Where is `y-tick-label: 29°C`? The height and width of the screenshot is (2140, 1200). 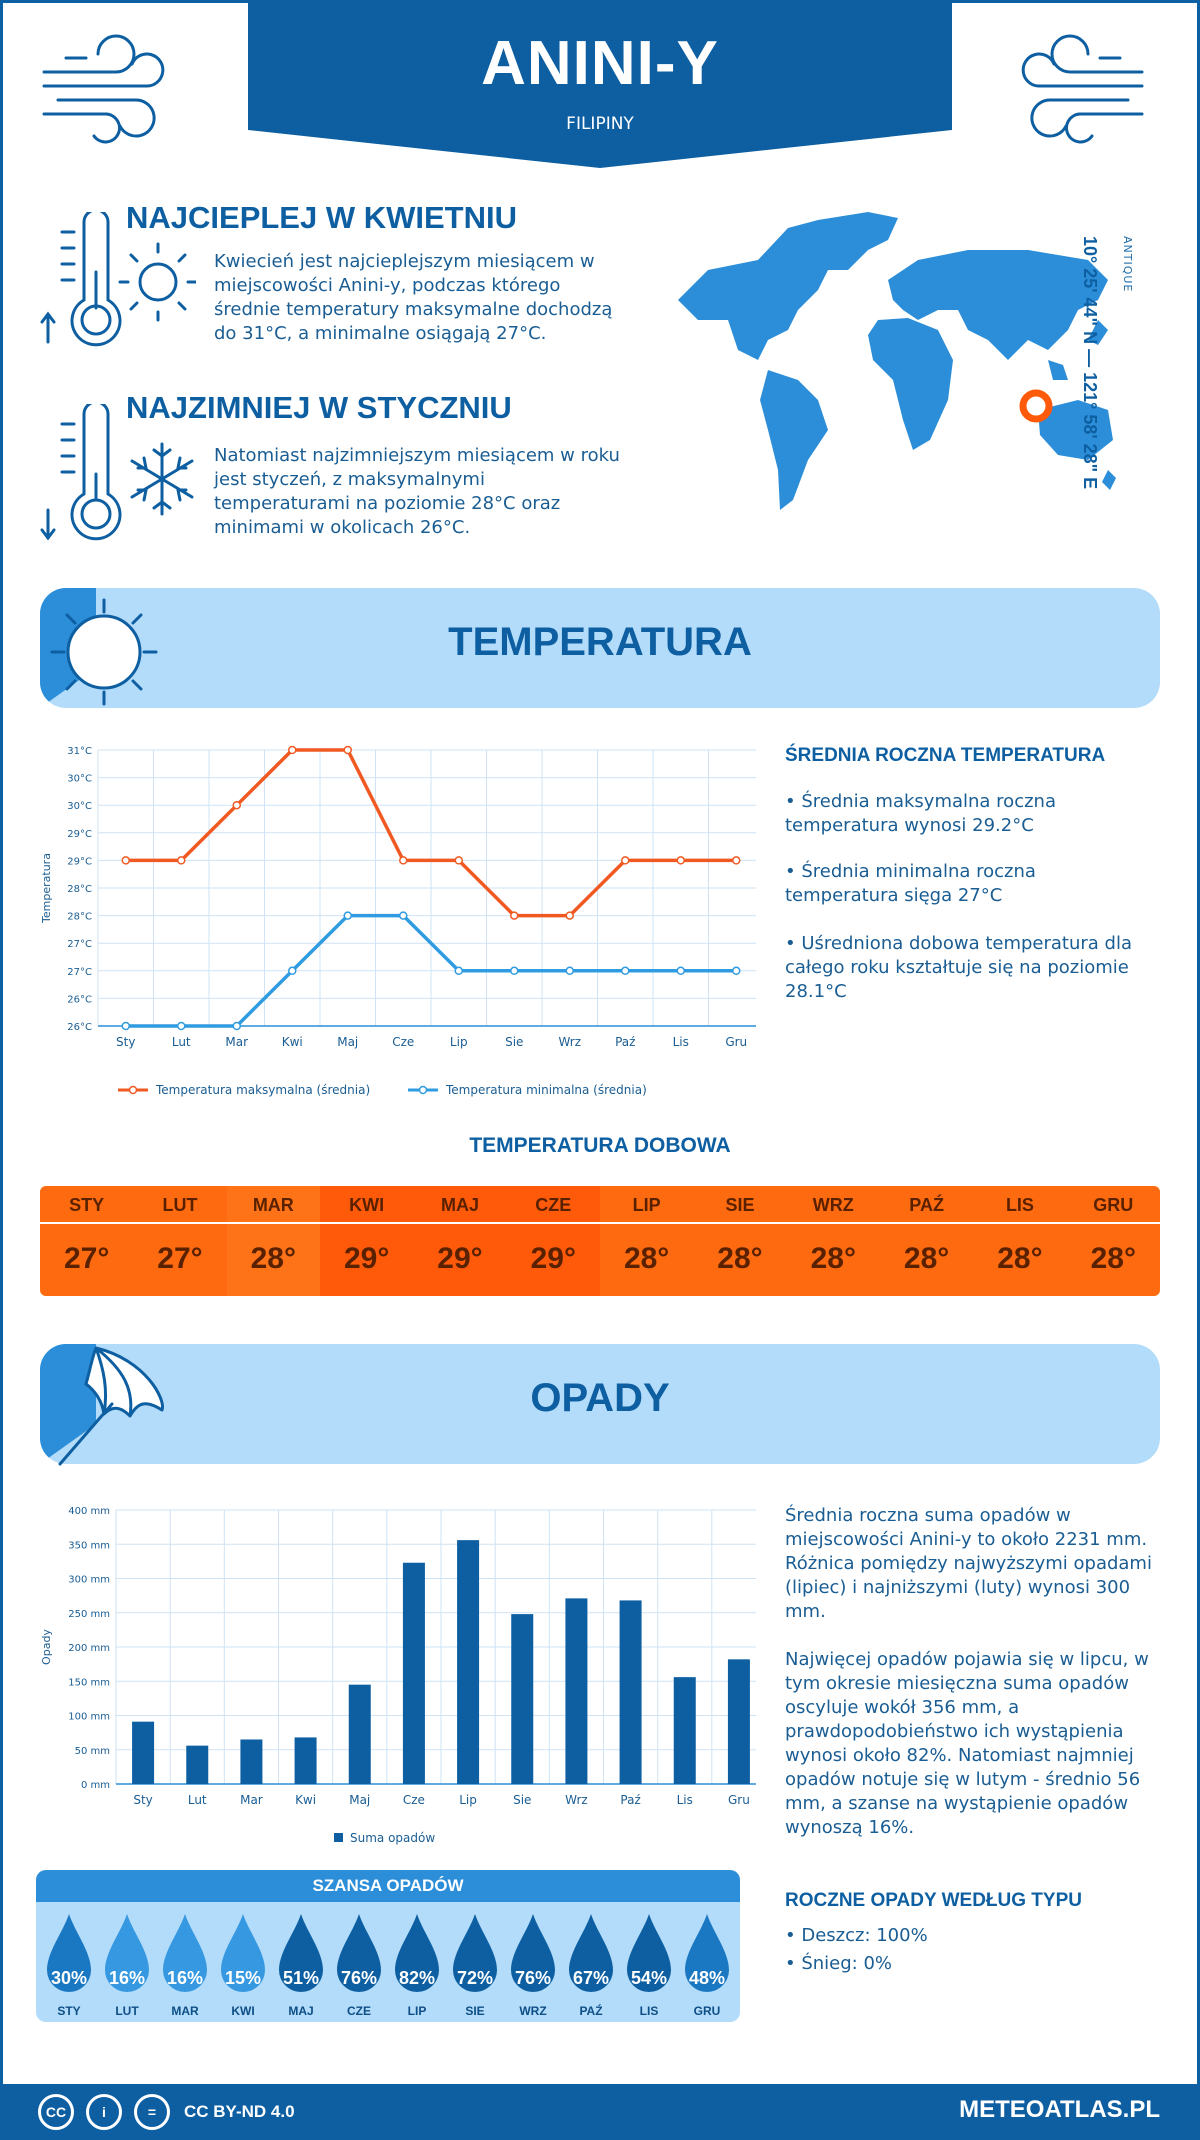
y-tick-label: 29°C is located at coordinates (79, 834).